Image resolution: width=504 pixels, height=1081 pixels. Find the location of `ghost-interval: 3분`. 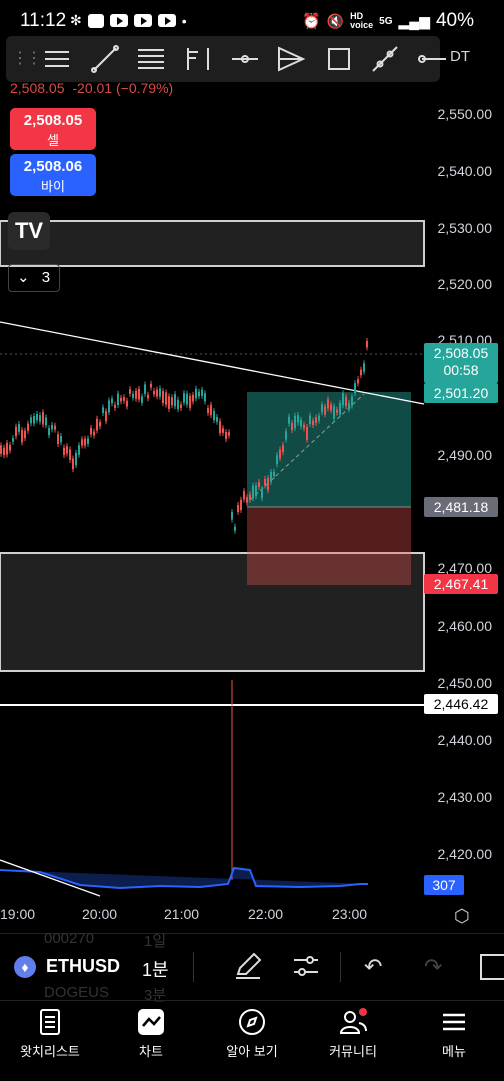

ghost-interval: 3분 is located at coordinates (155, 995).